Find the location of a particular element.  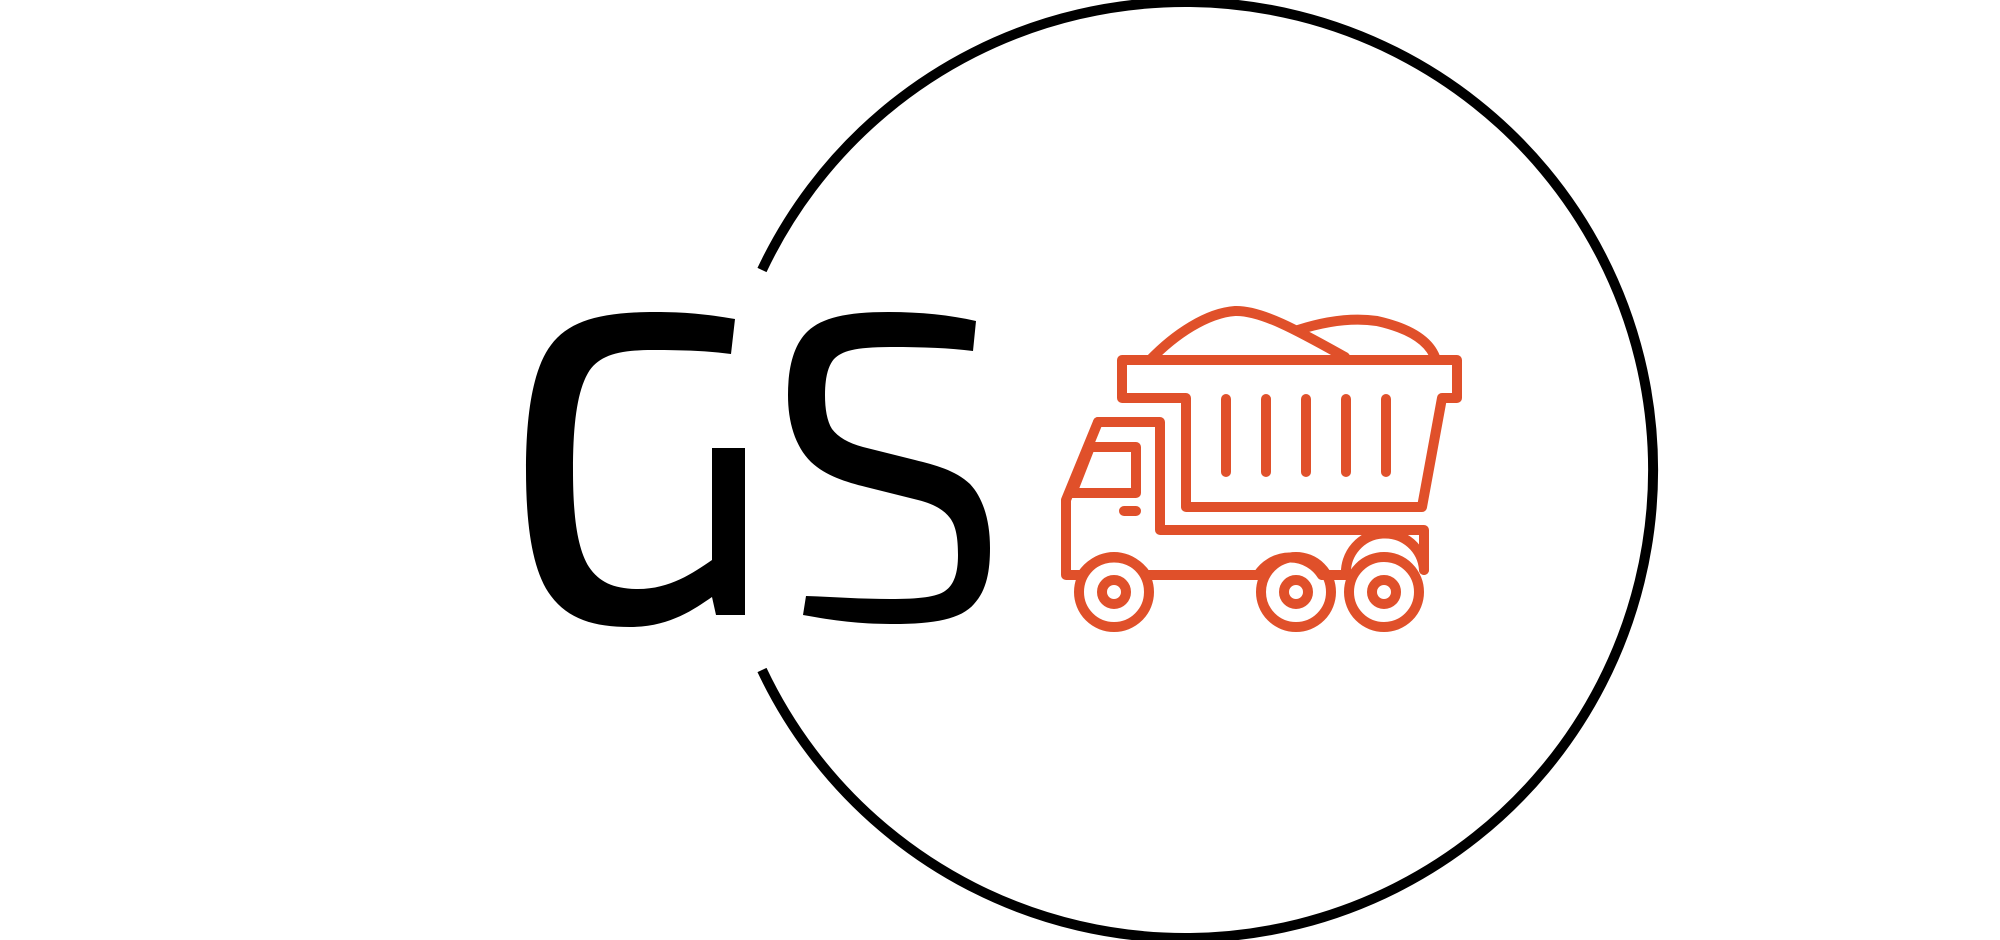

truck-load-right is located at coordinates (1367, 339).